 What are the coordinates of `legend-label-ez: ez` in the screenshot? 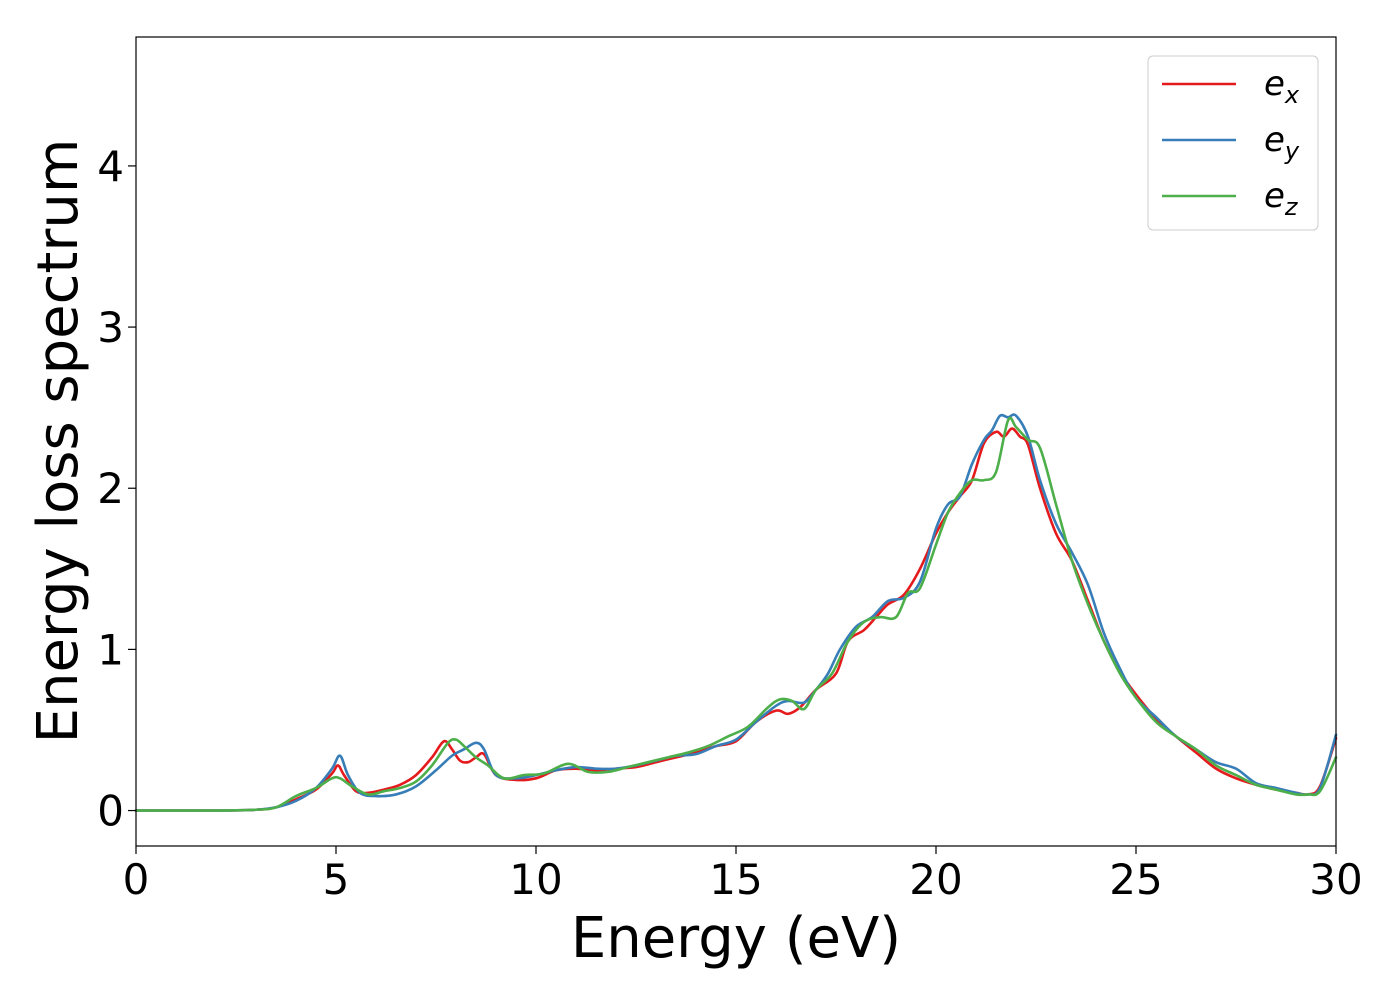 It's located at (1281, 198).